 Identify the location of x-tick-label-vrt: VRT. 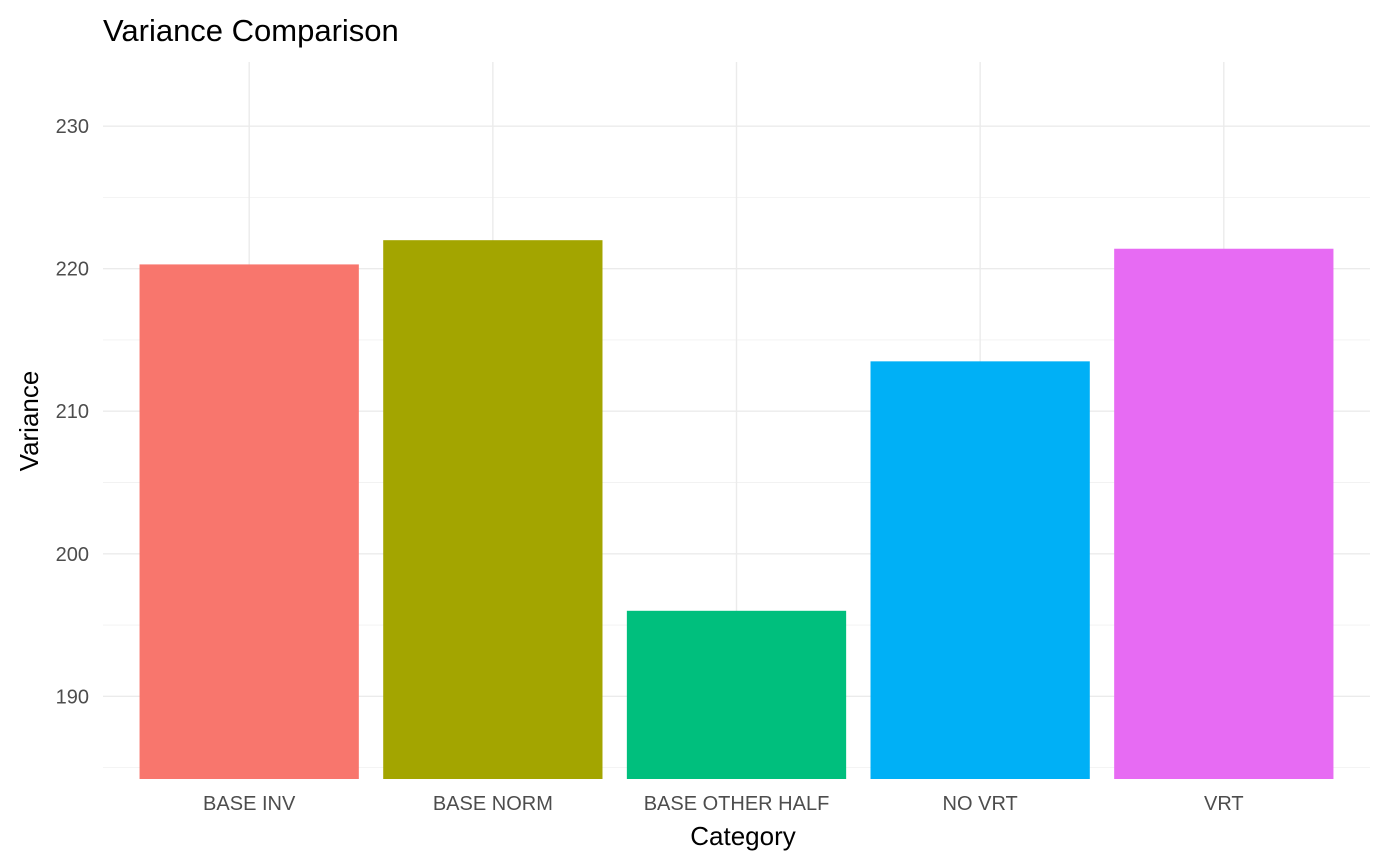
(1224, 804).